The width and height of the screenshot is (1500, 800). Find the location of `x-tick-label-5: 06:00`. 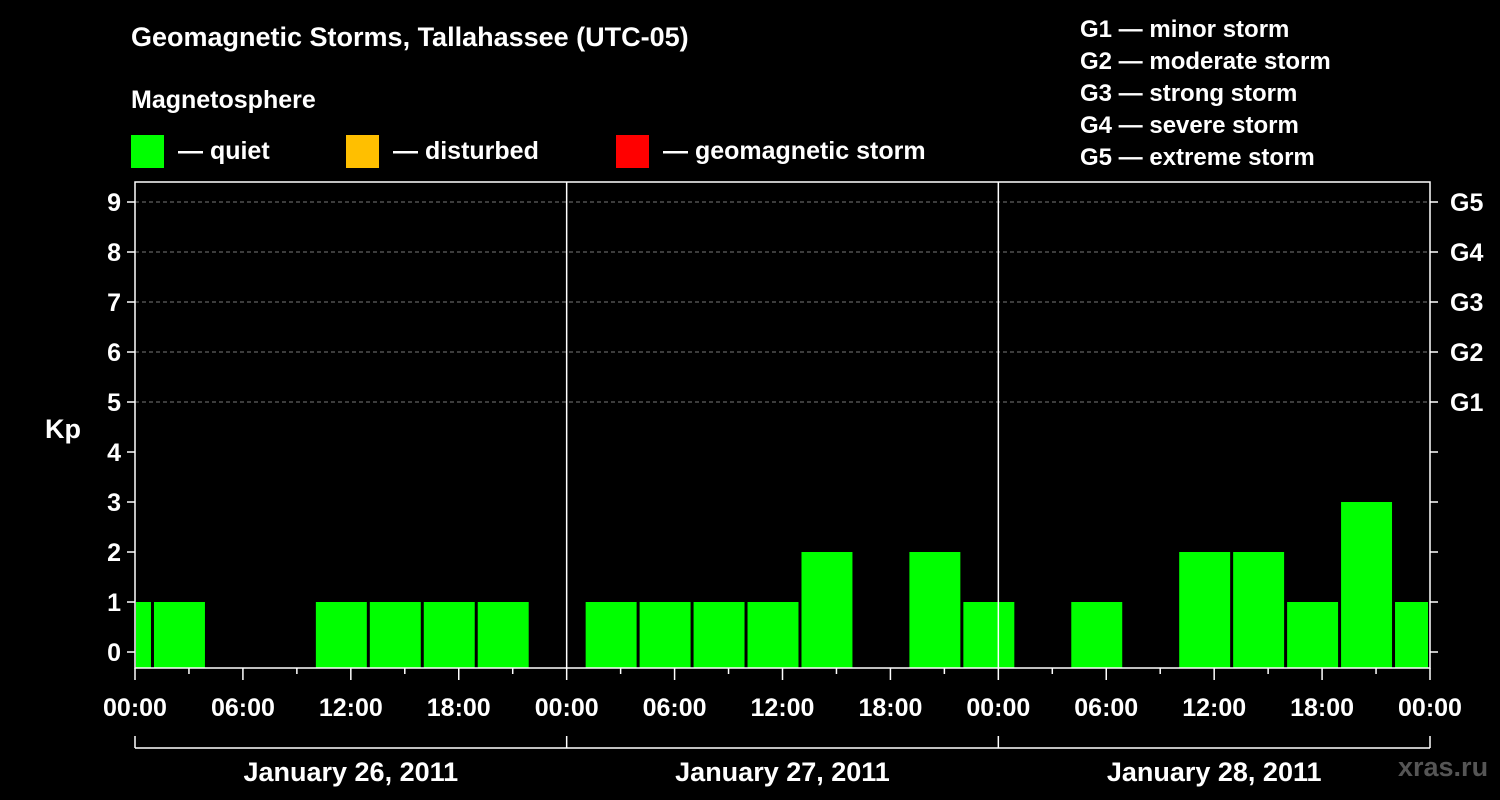

x-tick-label-5: 06:00 is located at coordinates (675, 708).